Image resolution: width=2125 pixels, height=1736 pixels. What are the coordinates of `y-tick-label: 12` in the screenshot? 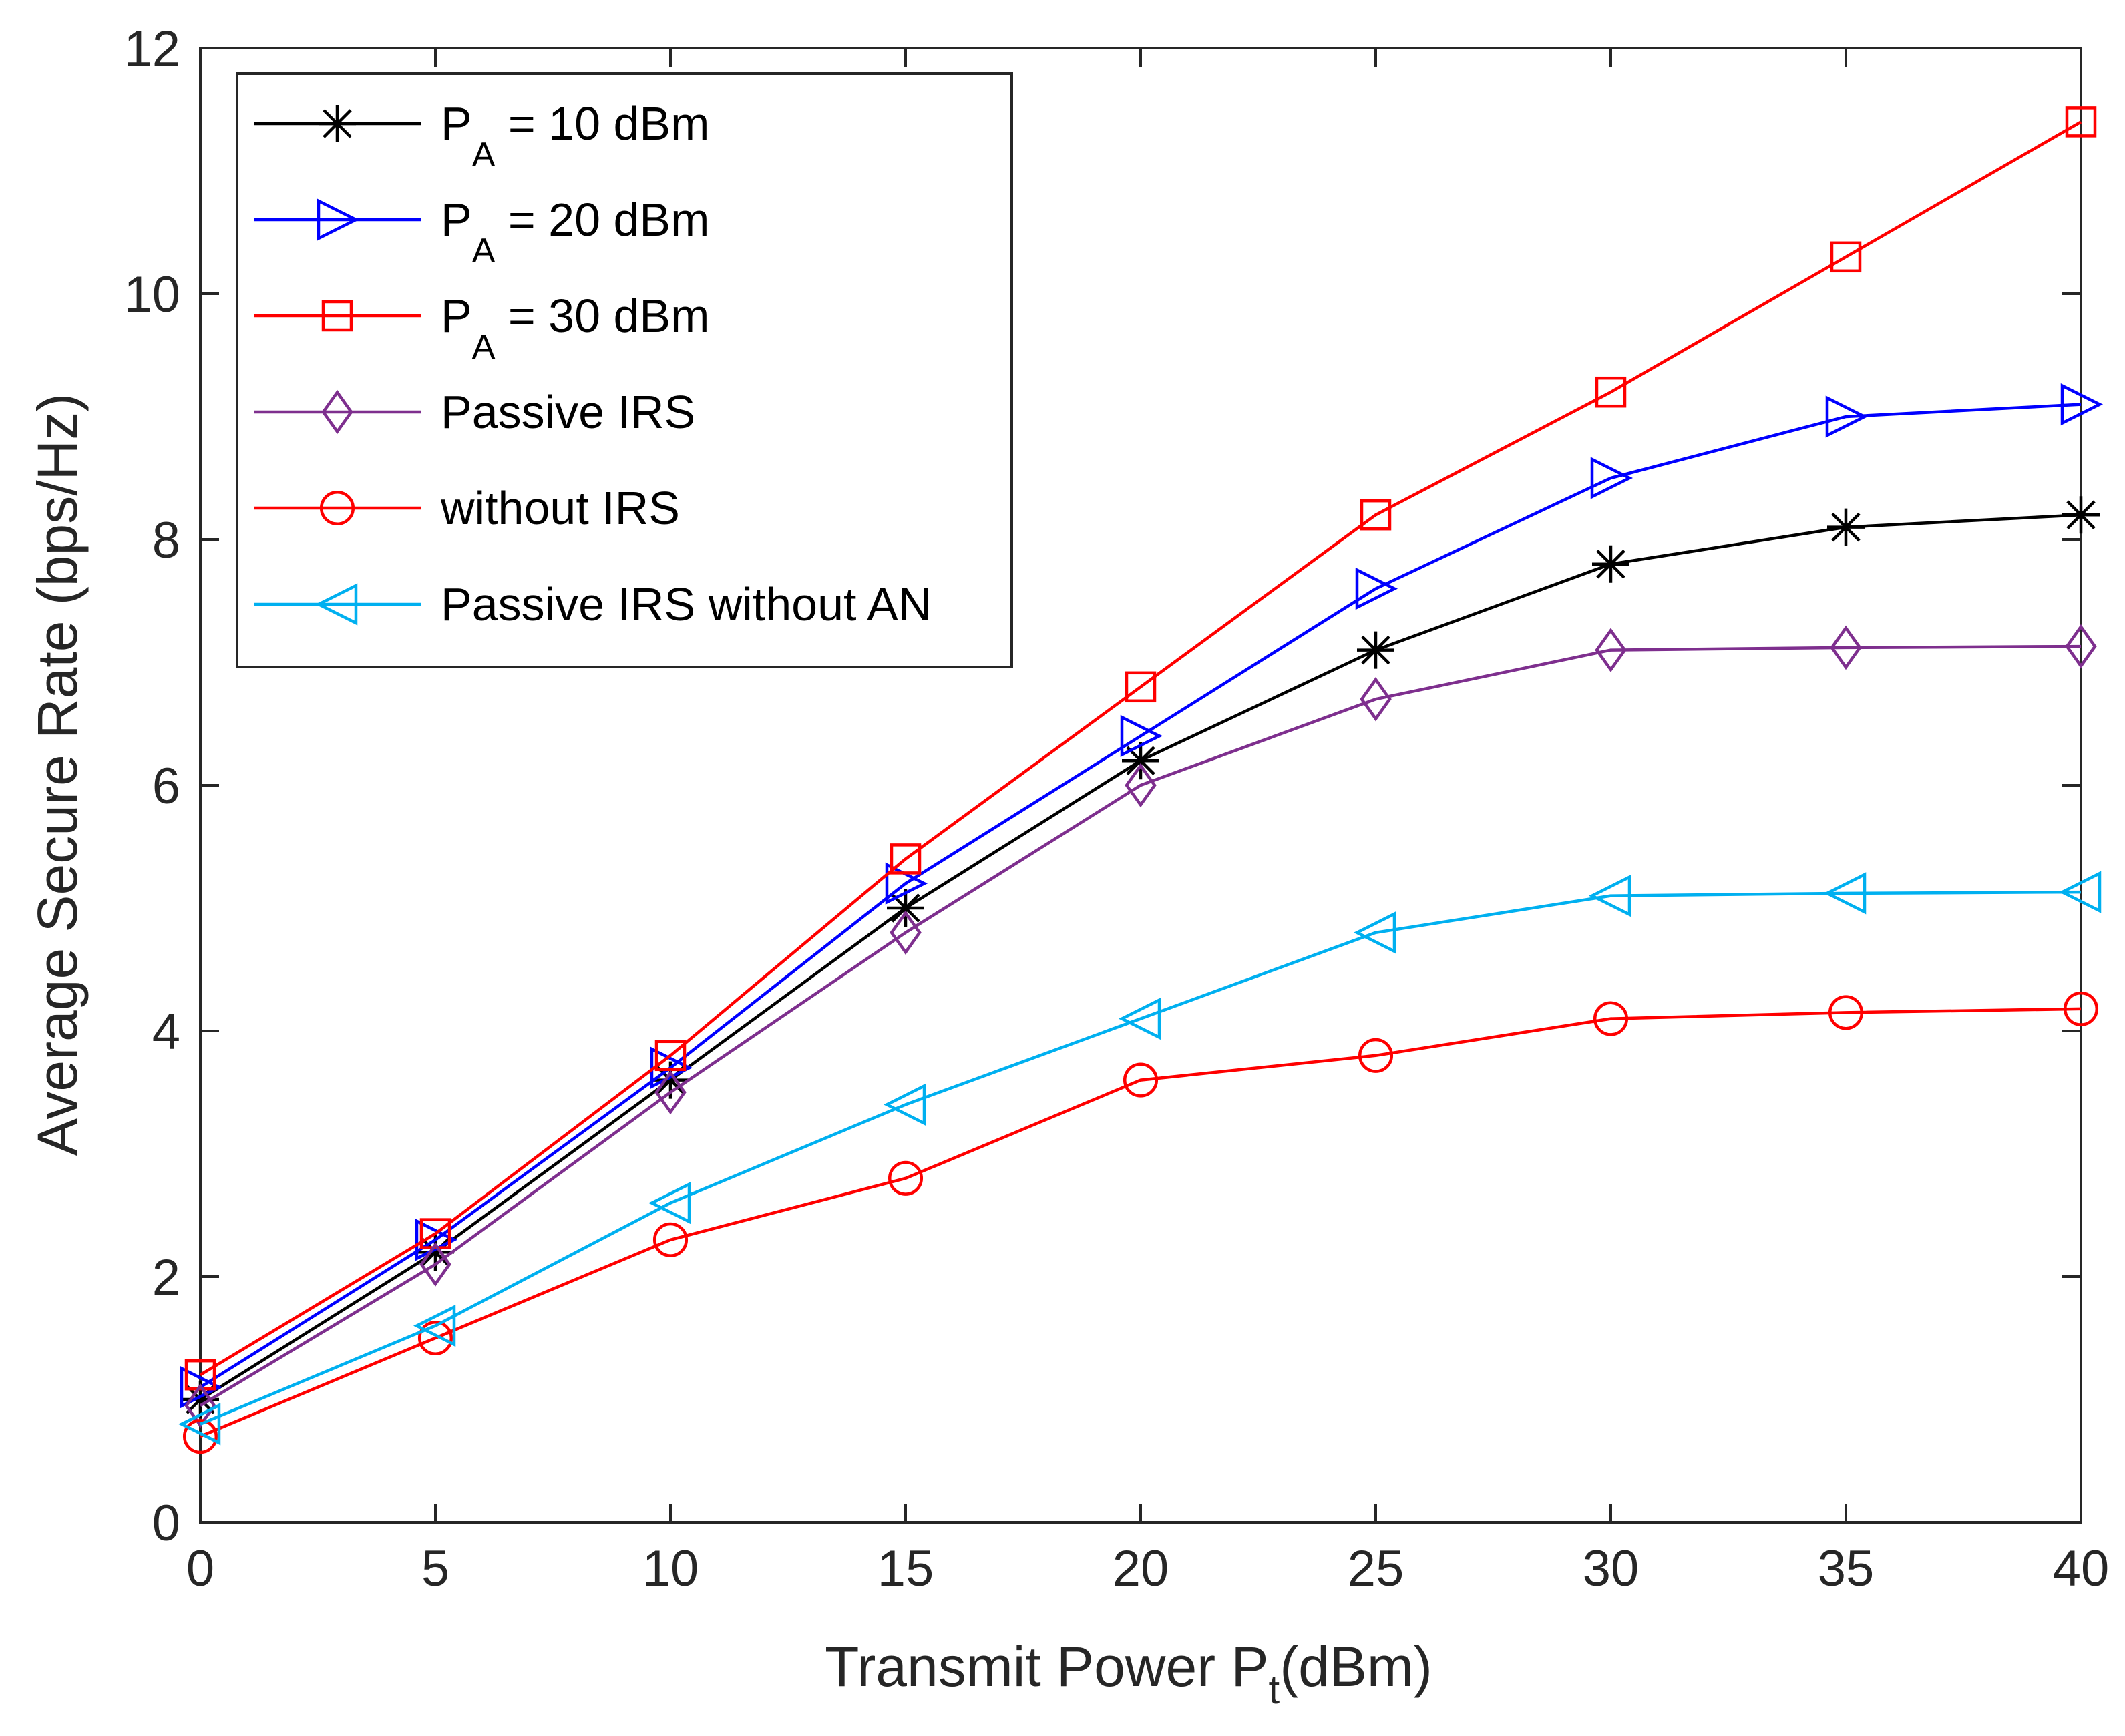 It's located at (152, 49).